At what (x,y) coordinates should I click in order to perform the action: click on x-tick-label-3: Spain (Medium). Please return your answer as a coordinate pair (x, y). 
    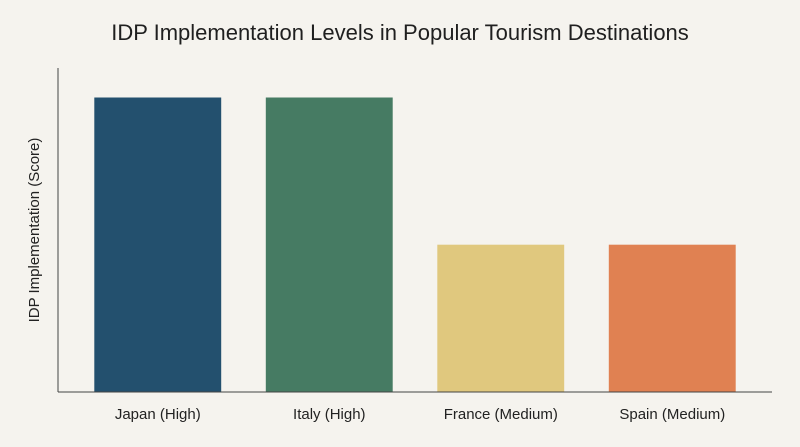
    Looking at the image, I should click on (672, 414).